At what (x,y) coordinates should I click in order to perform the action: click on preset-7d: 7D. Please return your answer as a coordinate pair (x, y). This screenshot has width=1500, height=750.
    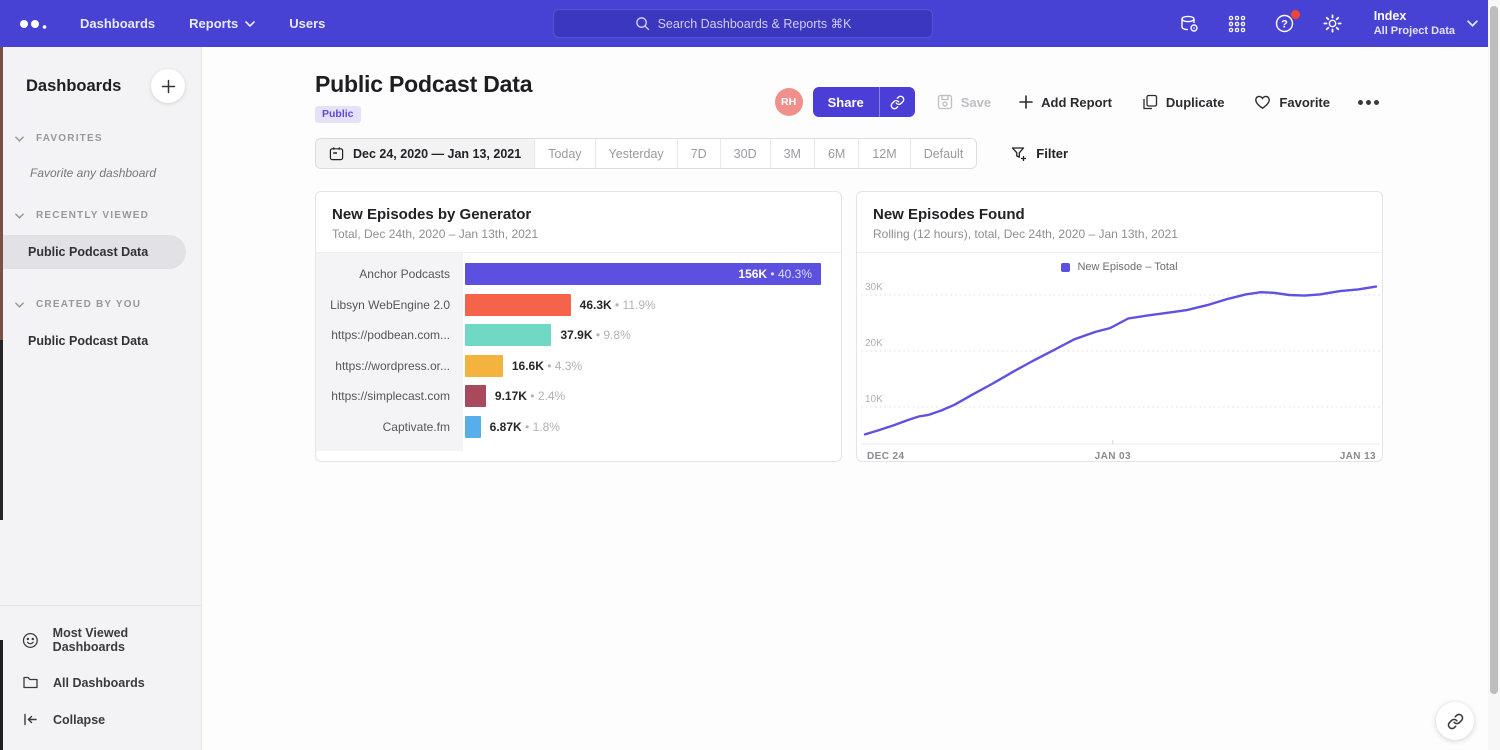
    Looking at the image, I should click on (699, 153).